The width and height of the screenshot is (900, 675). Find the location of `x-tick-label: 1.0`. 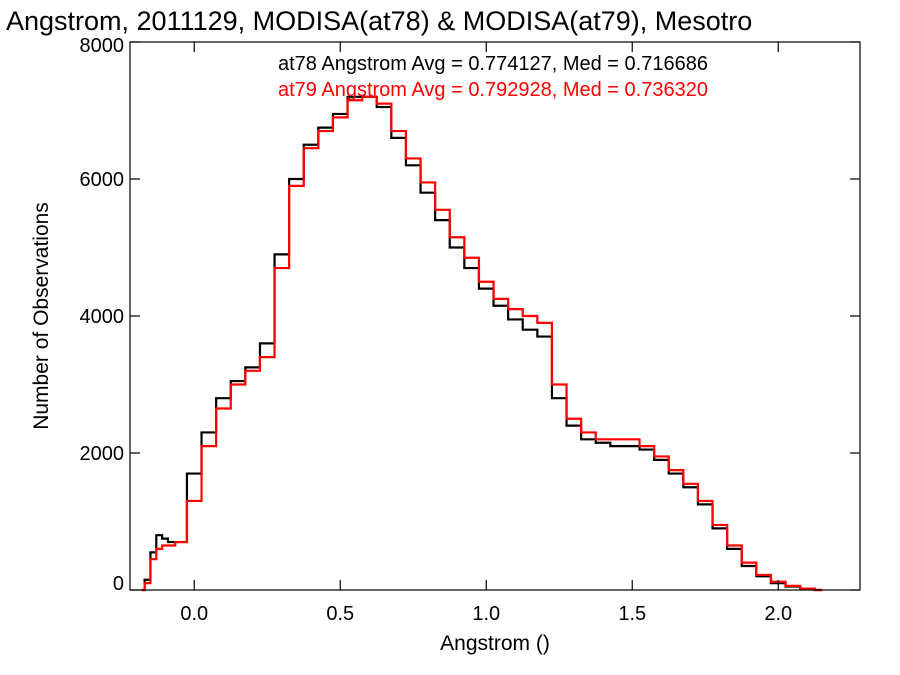

x-tick-label: 1.0 is located at coordinates (486, 614).